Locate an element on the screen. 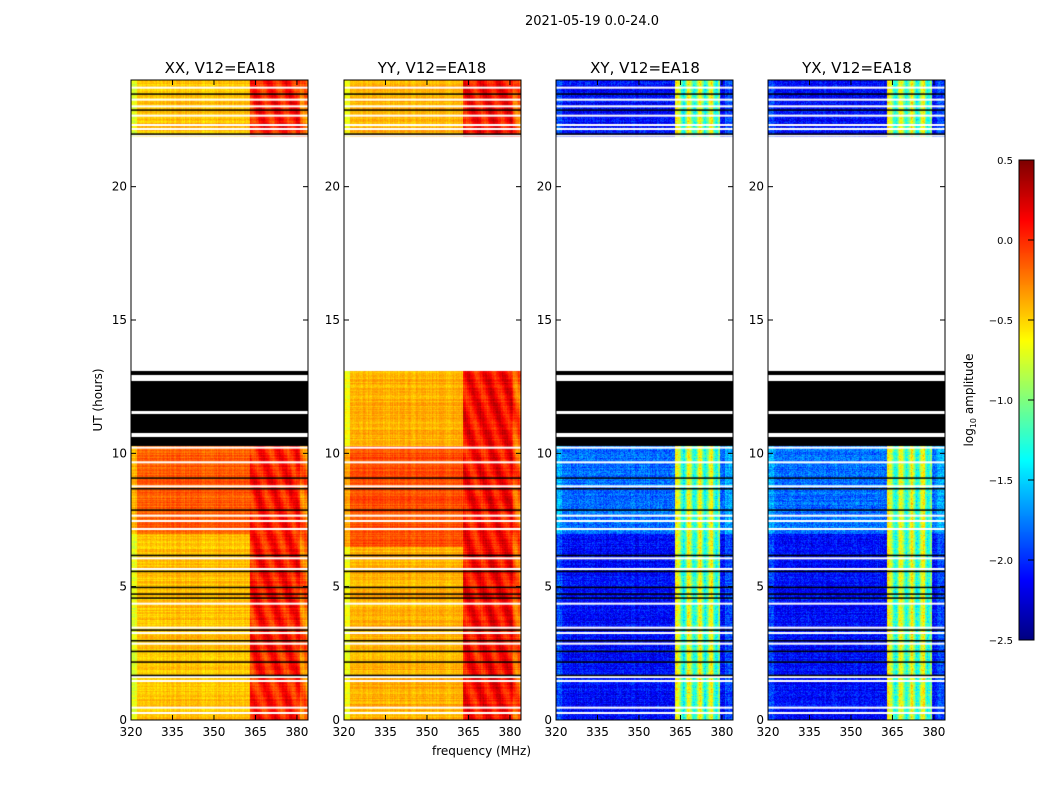 This screenshot has height=800, width=1050. colorbar-tick-label: −1.5 is located at coordinates (1001, 481).